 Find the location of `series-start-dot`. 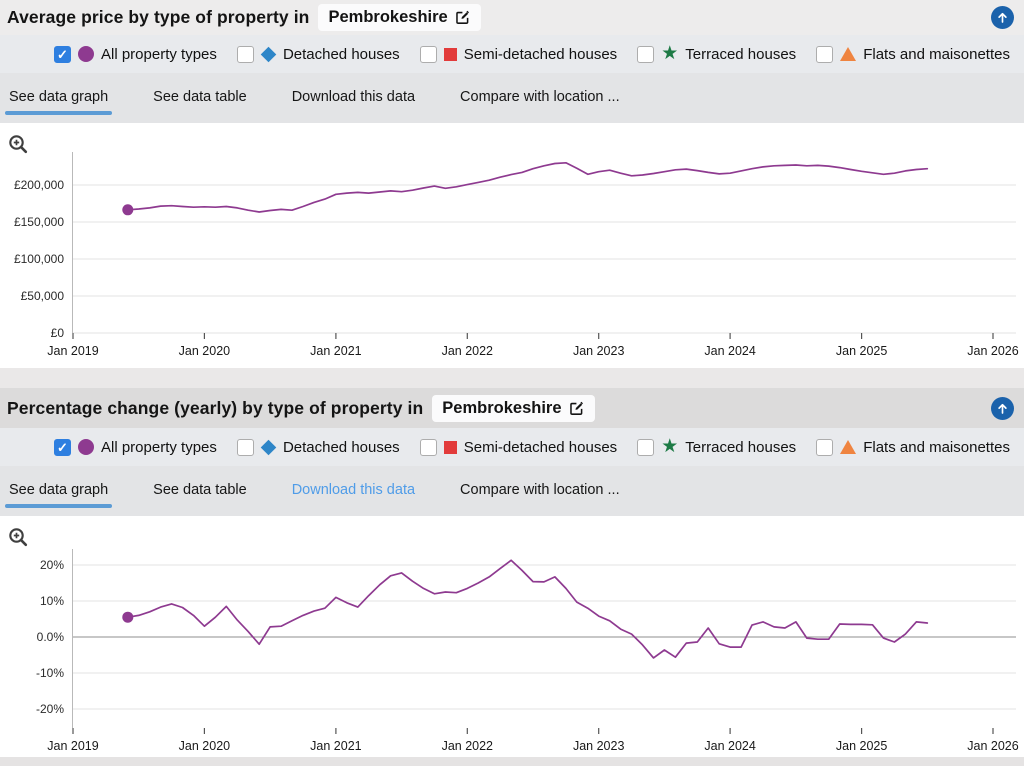

series-start-dot is located at coordinates (128, 210).